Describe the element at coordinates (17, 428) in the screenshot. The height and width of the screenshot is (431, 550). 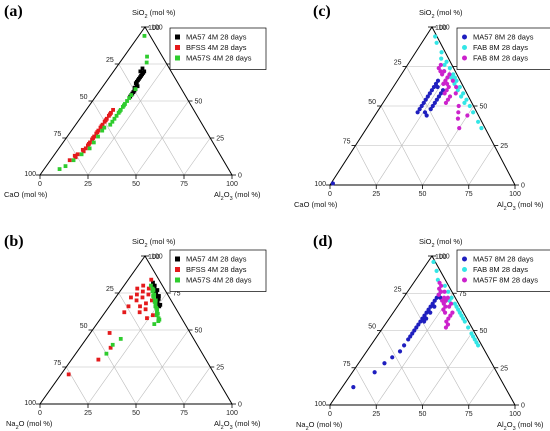
I see `axis-label-left-part: 2` at that location.